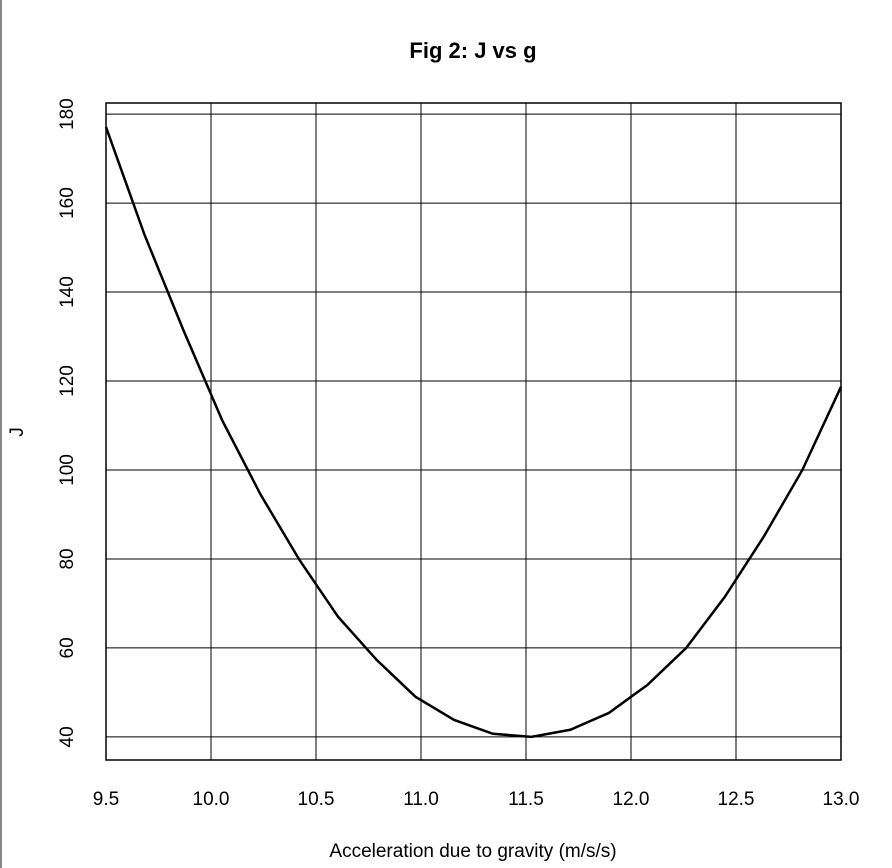 This screenshot has height=868, width=892. Describe the element at coordinates (1, 434) in the screenshot. I see `window-edge` at that location.